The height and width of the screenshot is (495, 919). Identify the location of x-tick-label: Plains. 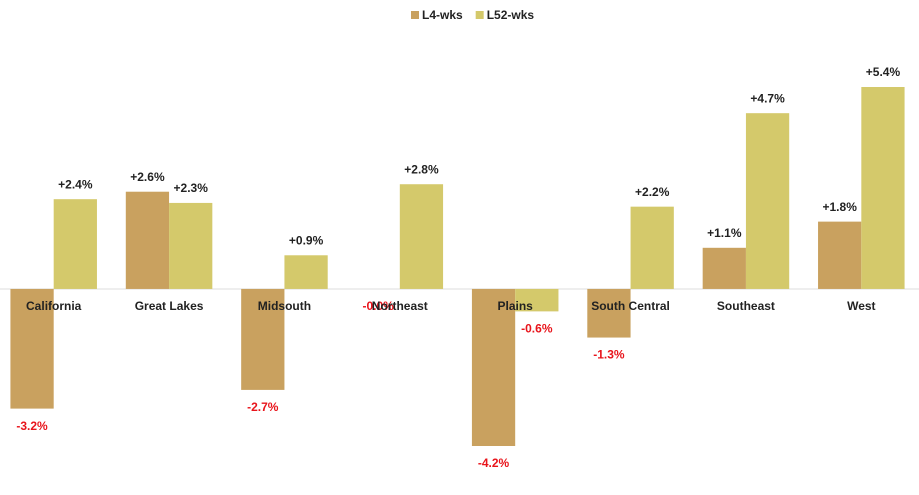
(516, 306).